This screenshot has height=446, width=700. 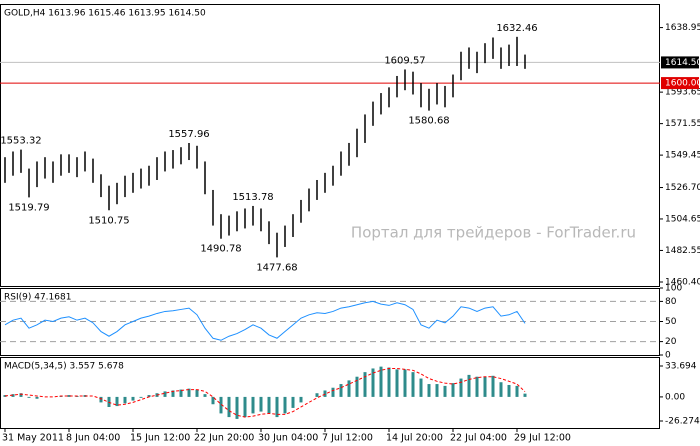 What do you see at coordinates (252, 197) in the screenshot?
I see `price-annotation: 1513.78` at bounding box center [252, 197].